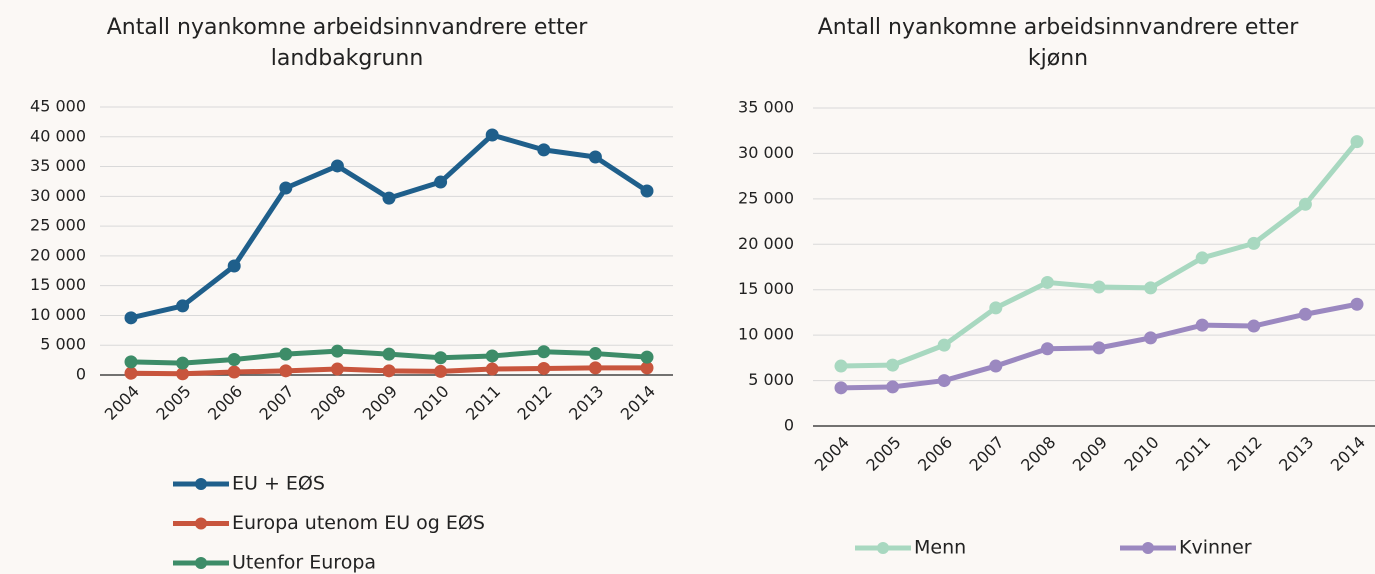 This screenshot has width=1375, height=574. What do you see at coordinates (358, 523) in the screenshot?
I see `legend-label: Europa utenom EU og EØS` at bounding box center [358, 523].